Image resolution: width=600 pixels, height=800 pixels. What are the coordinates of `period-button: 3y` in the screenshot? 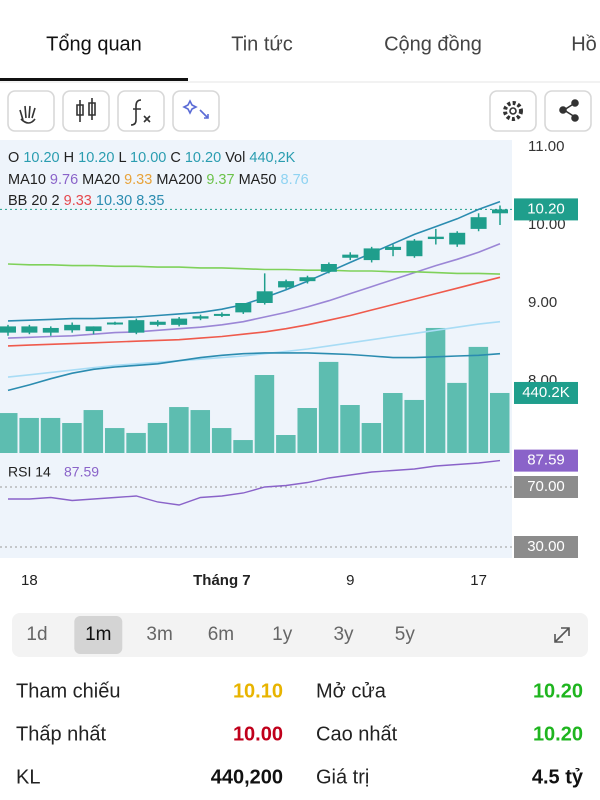 It's located at (343, 634).